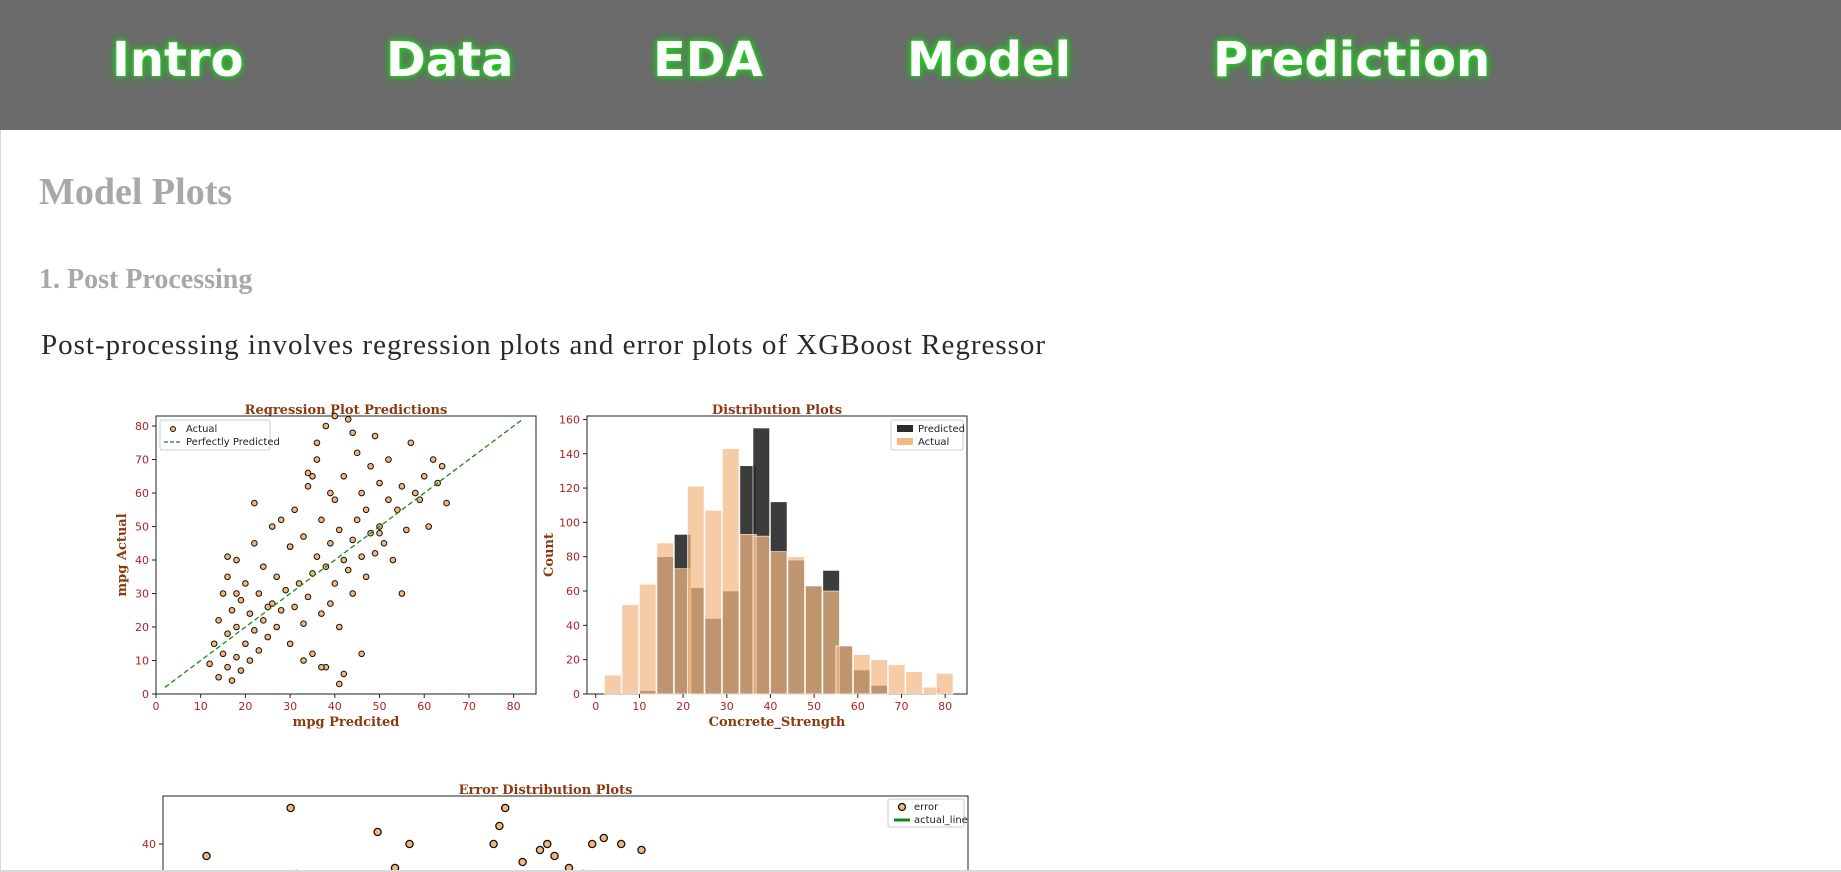 Image resolution: width=1841 pixels, height=872 pixels. I want to click on y-tick-label: 70, so click(142, 460).